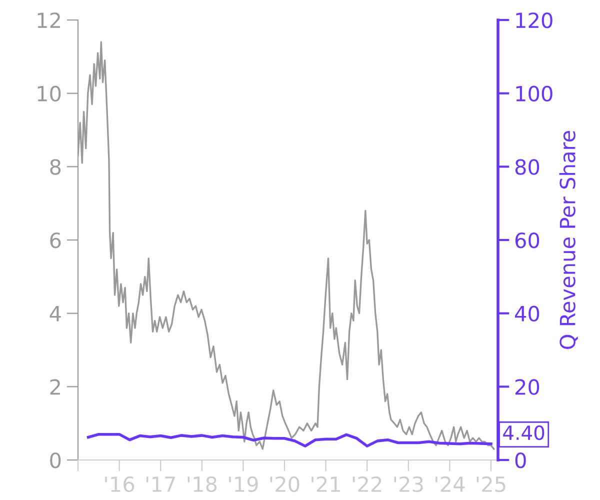  What do you see at coordinates (523, 432) in the screenshot?
I see `data-label: 4.40` at bounding box center [523, 432].